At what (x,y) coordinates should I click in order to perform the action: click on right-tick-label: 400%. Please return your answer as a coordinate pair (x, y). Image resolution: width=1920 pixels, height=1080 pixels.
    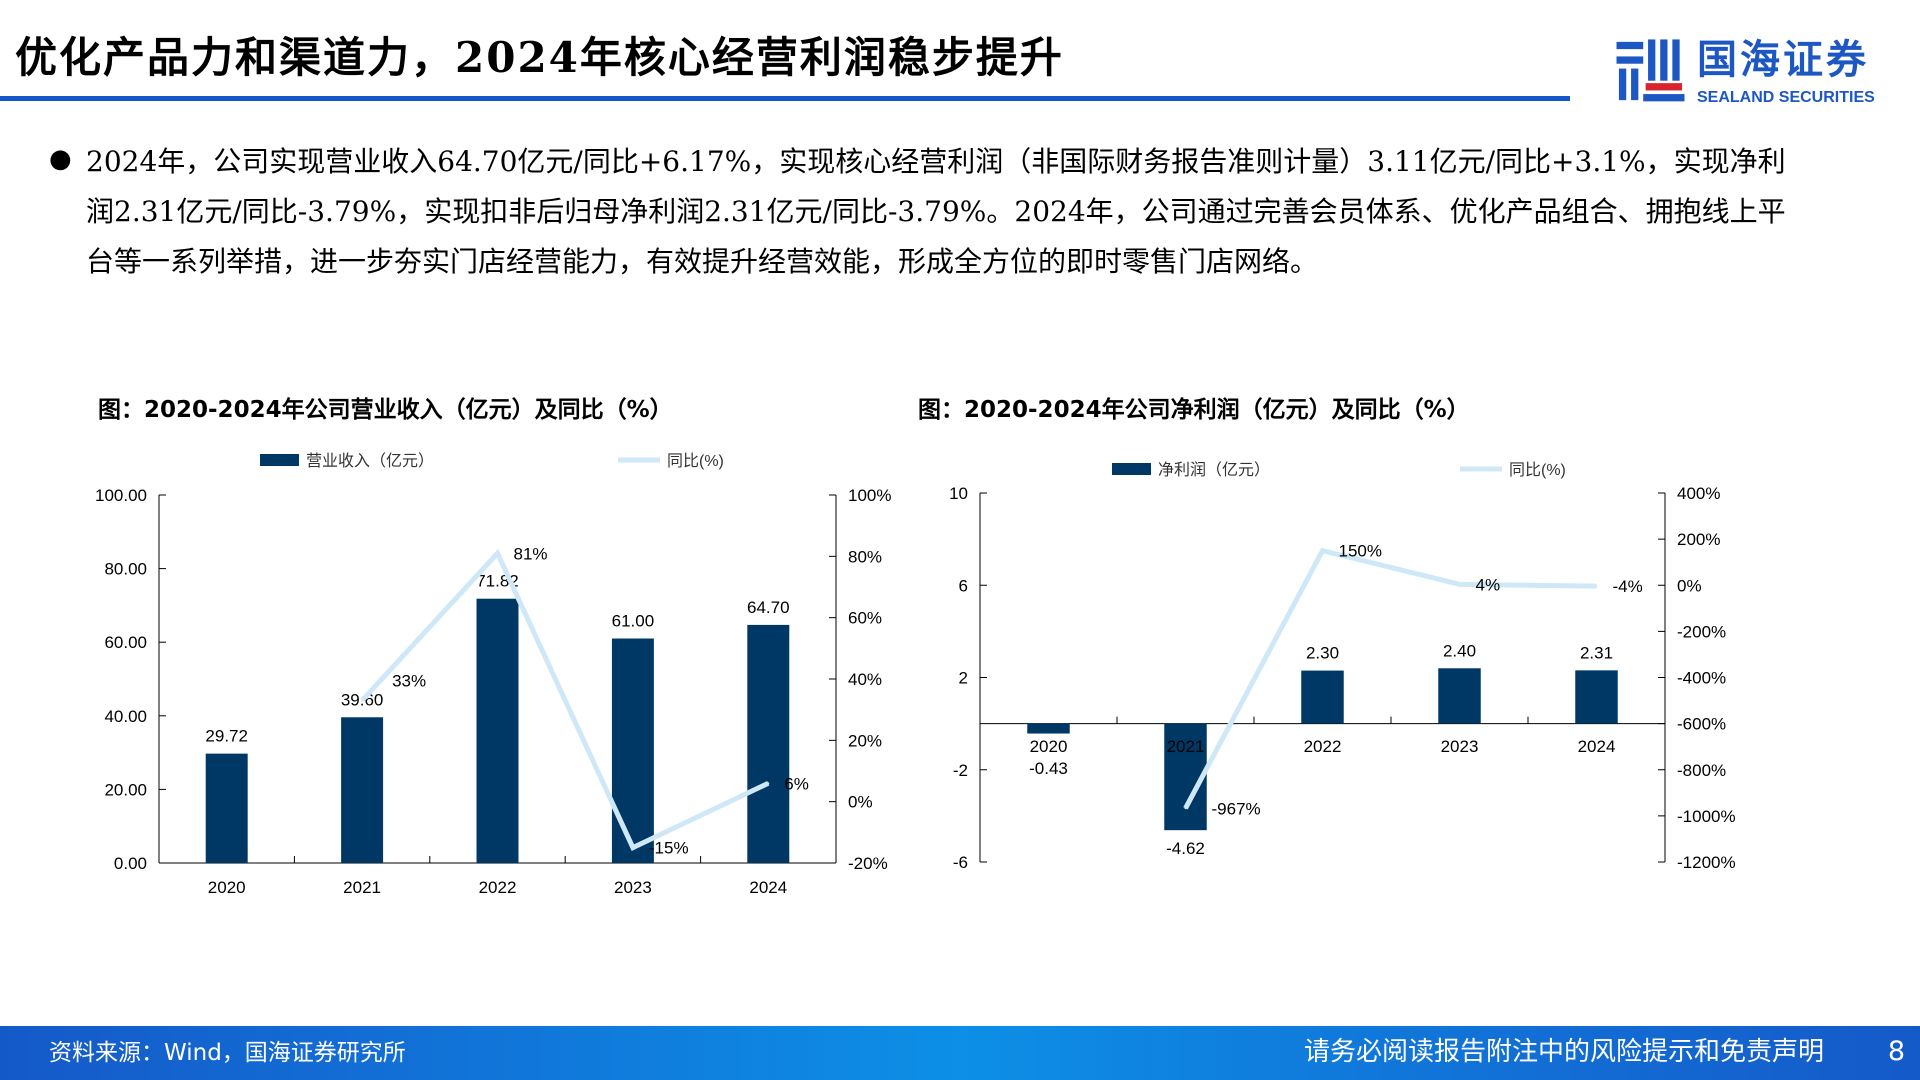
    Looking at the image, I should click on (1698, 493).